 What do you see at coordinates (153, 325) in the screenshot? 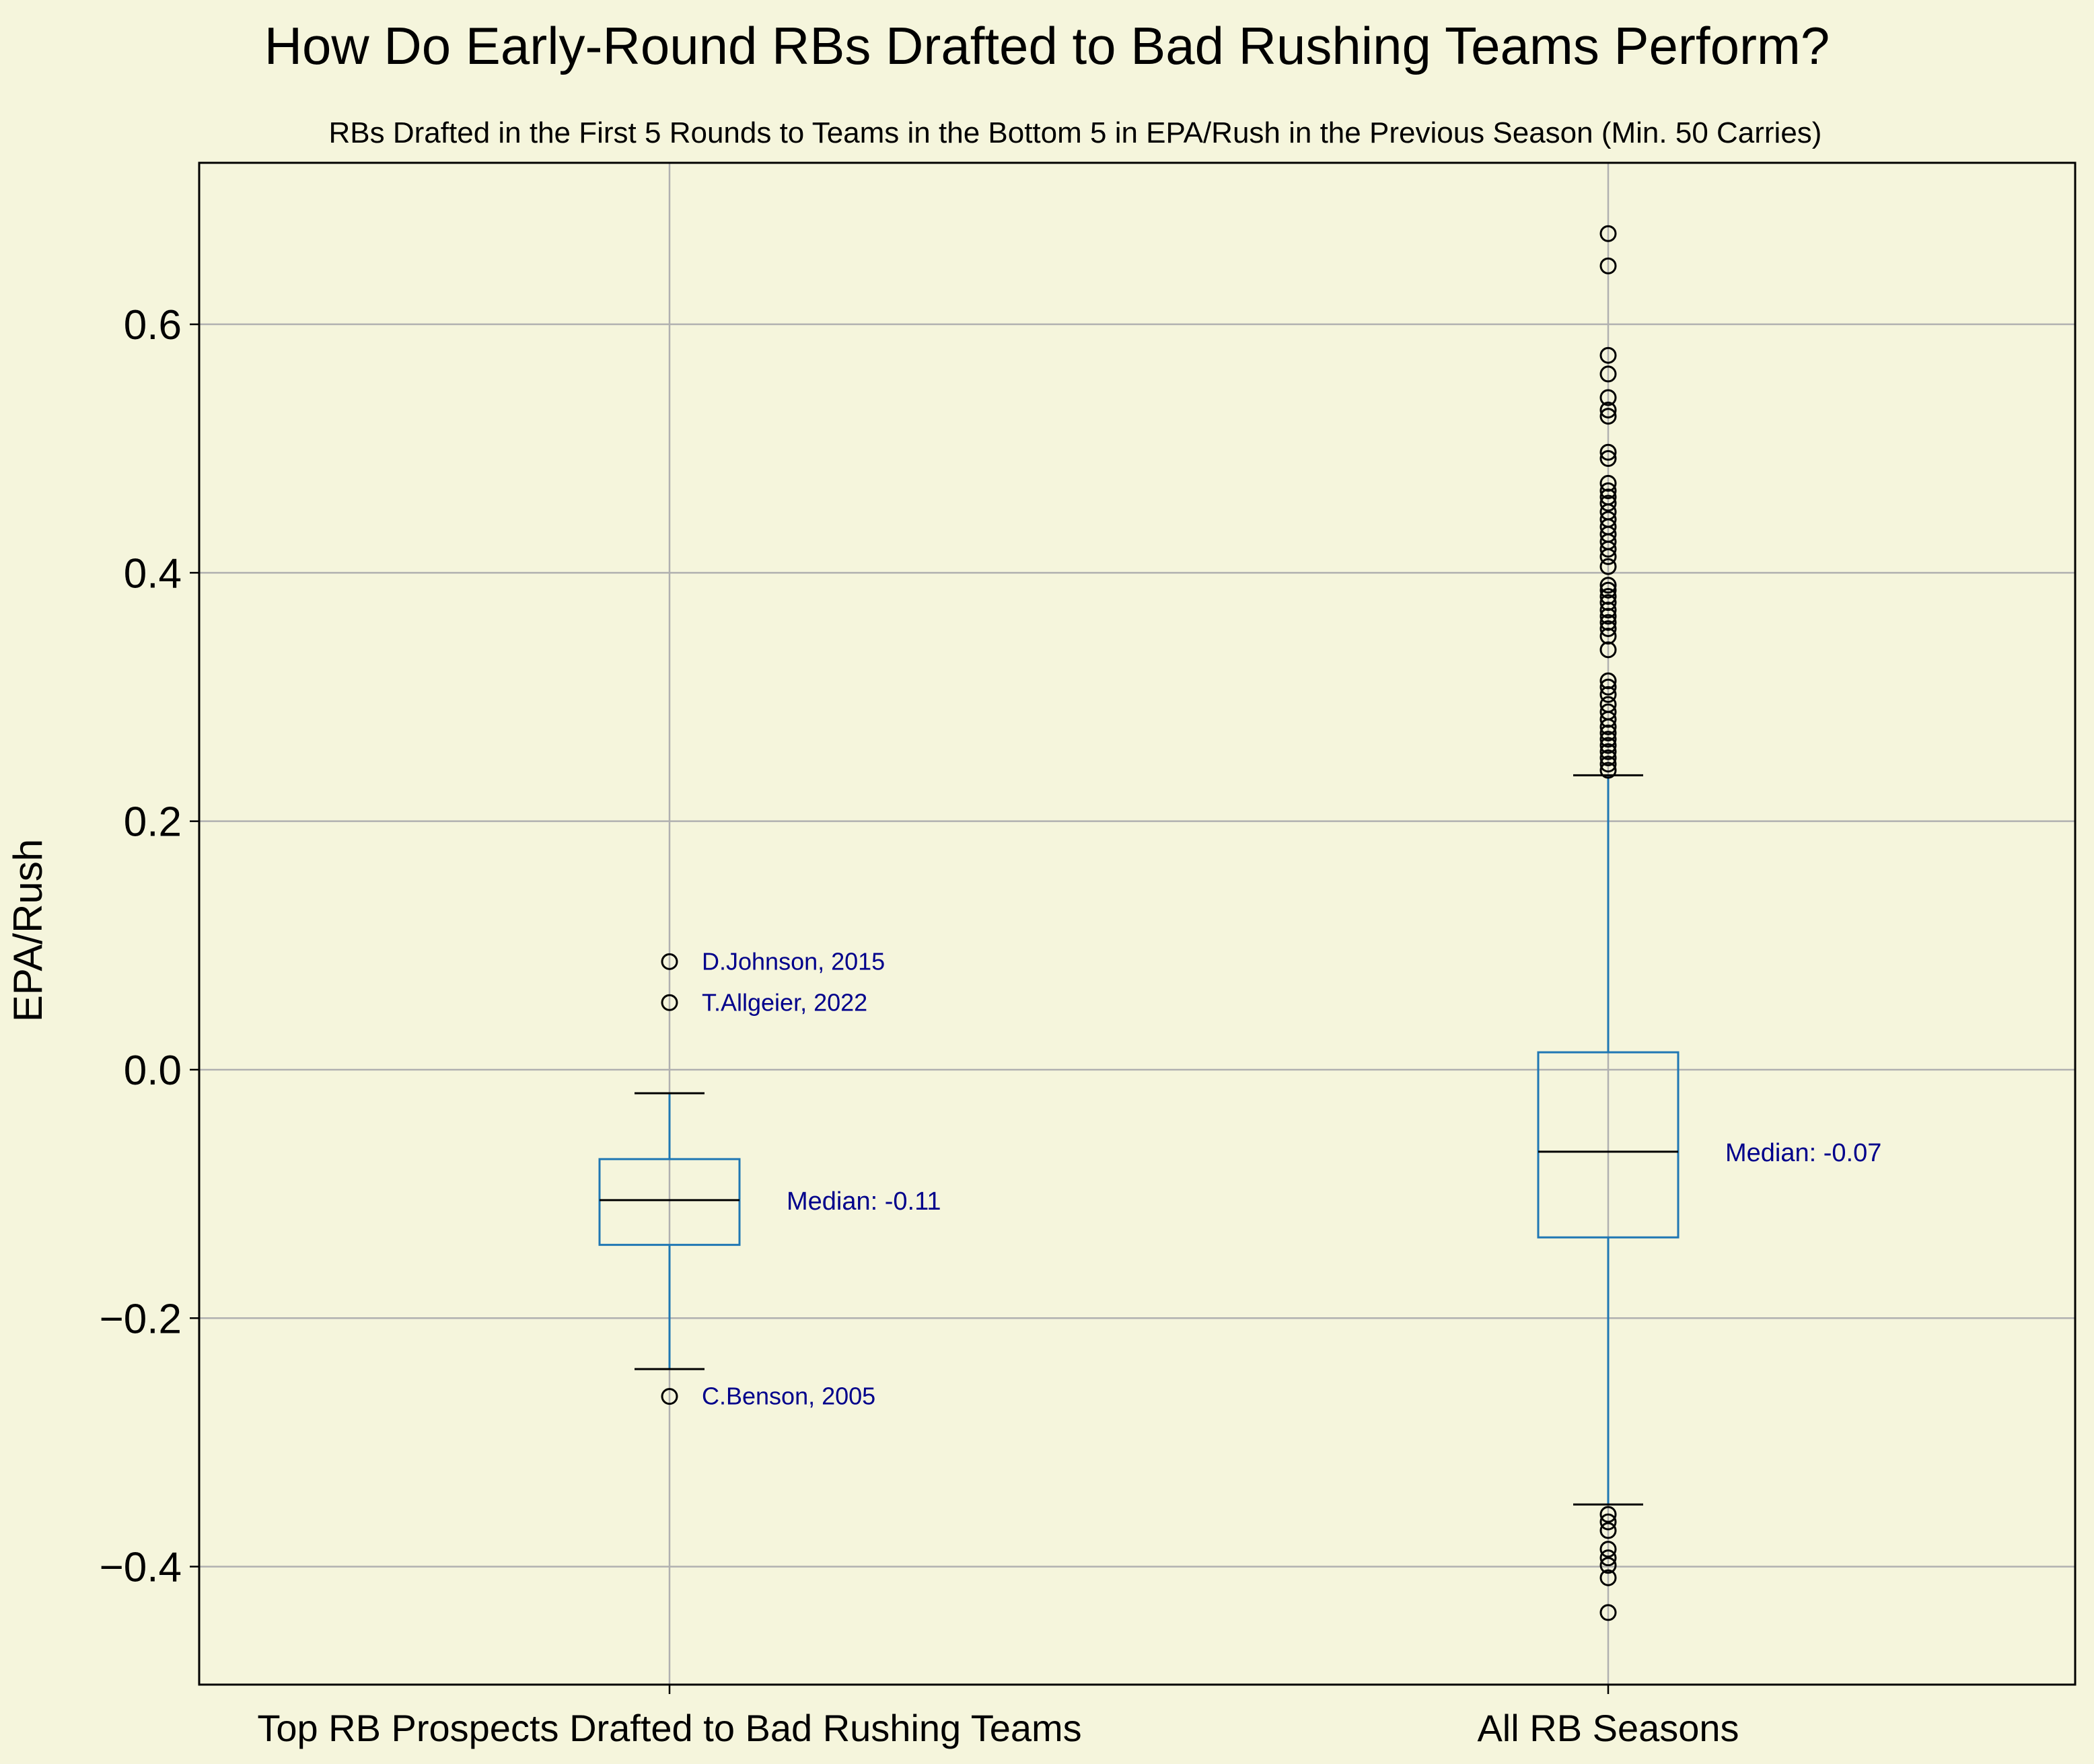
I see `y-tick-label: 0.6` at bounding box center [153, 325].